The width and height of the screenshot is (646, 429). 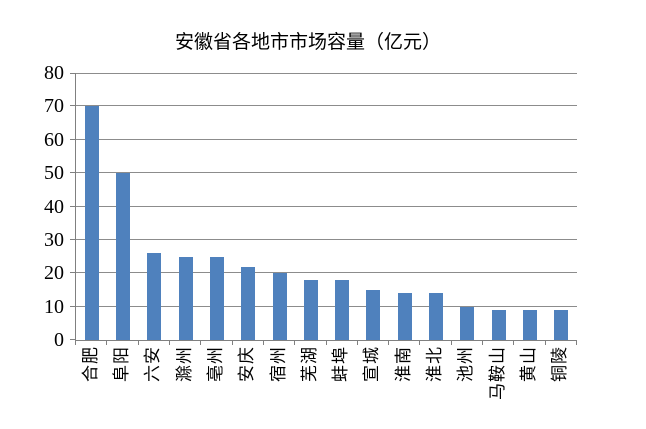 I want to click on chart-title: 安徽省各地市市场容量（亿元）, so click(x=307, y=42).